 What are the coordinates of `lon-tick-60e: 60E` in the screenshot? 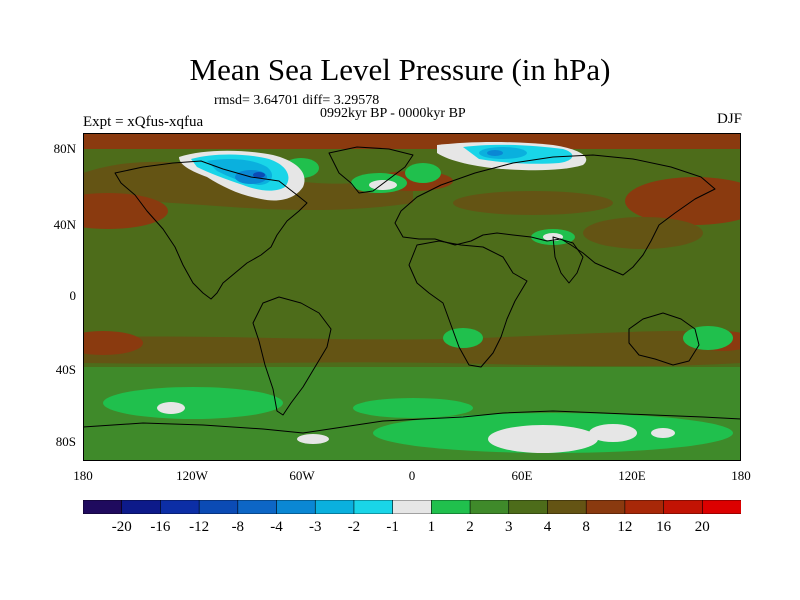 It's located at (522, 475).